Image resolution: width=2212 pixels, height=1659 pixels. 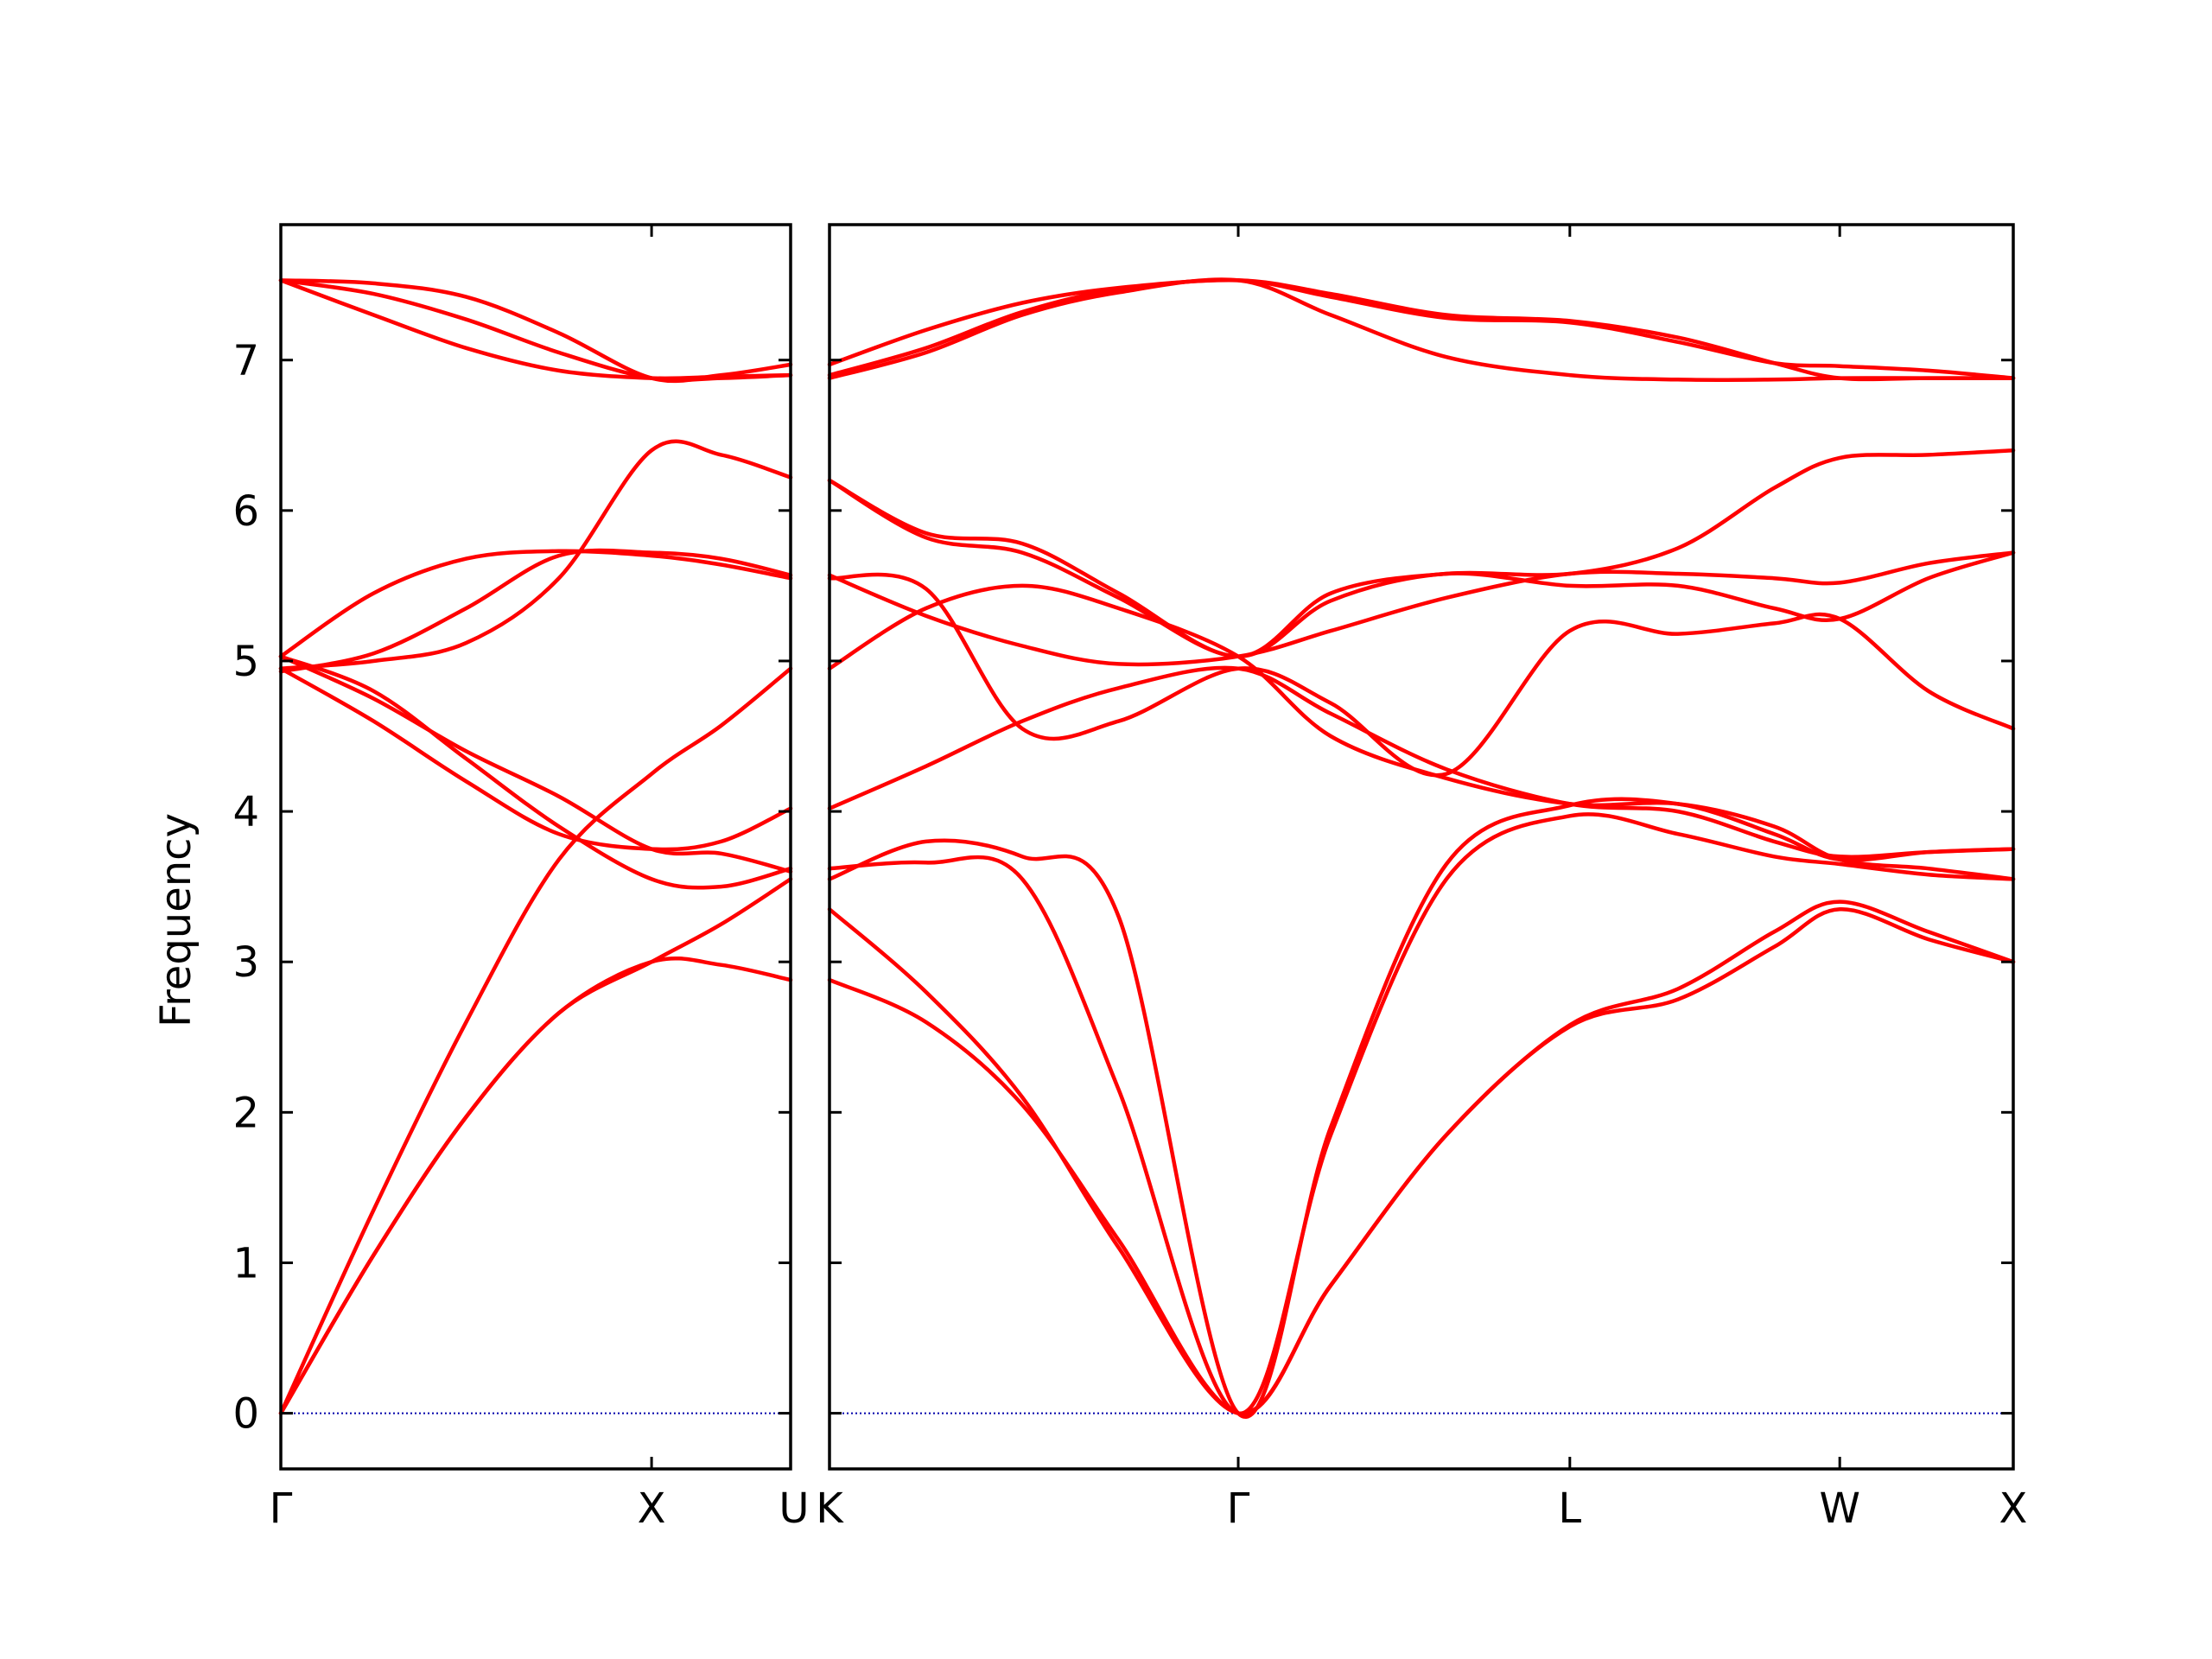 I want to click on y-tick-label: 6, so click(x=245, y=511).